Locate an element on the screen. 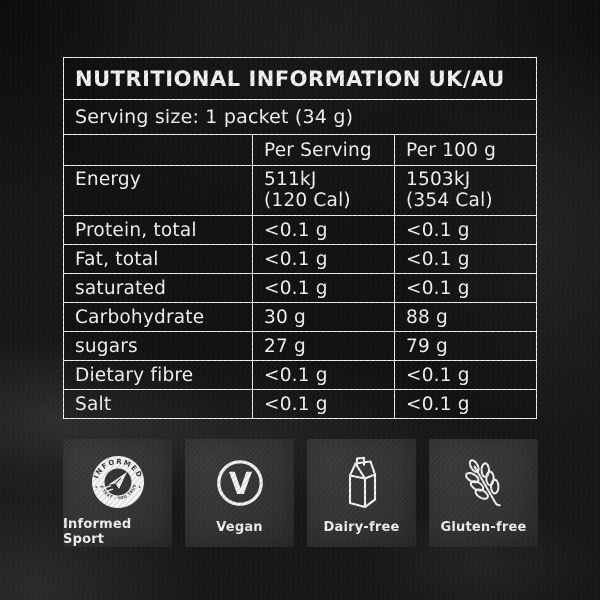 The height and width of the screenshot is (600, 600). per-100g-value: 88 g is located at coordinates (465, 317).